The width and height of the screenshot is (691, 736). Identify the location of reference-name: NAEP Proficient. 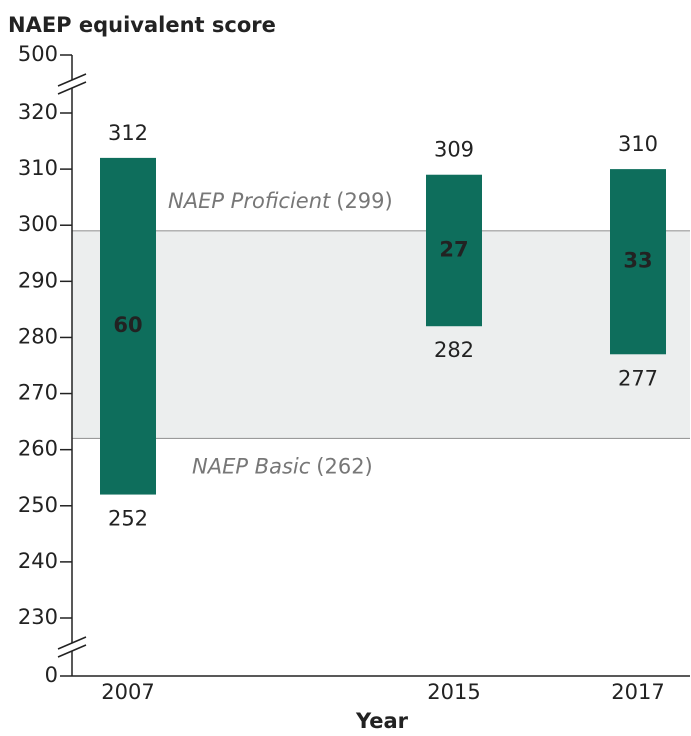
(249, 201).